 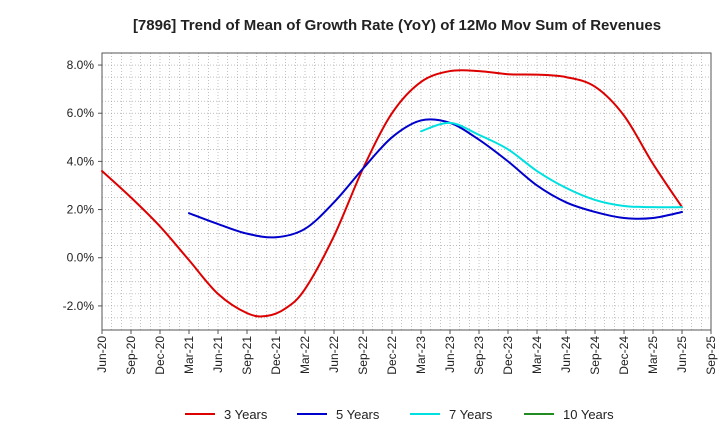 I want to click on legend-entry-10y: 10 Years, so click(x=569, y=414).